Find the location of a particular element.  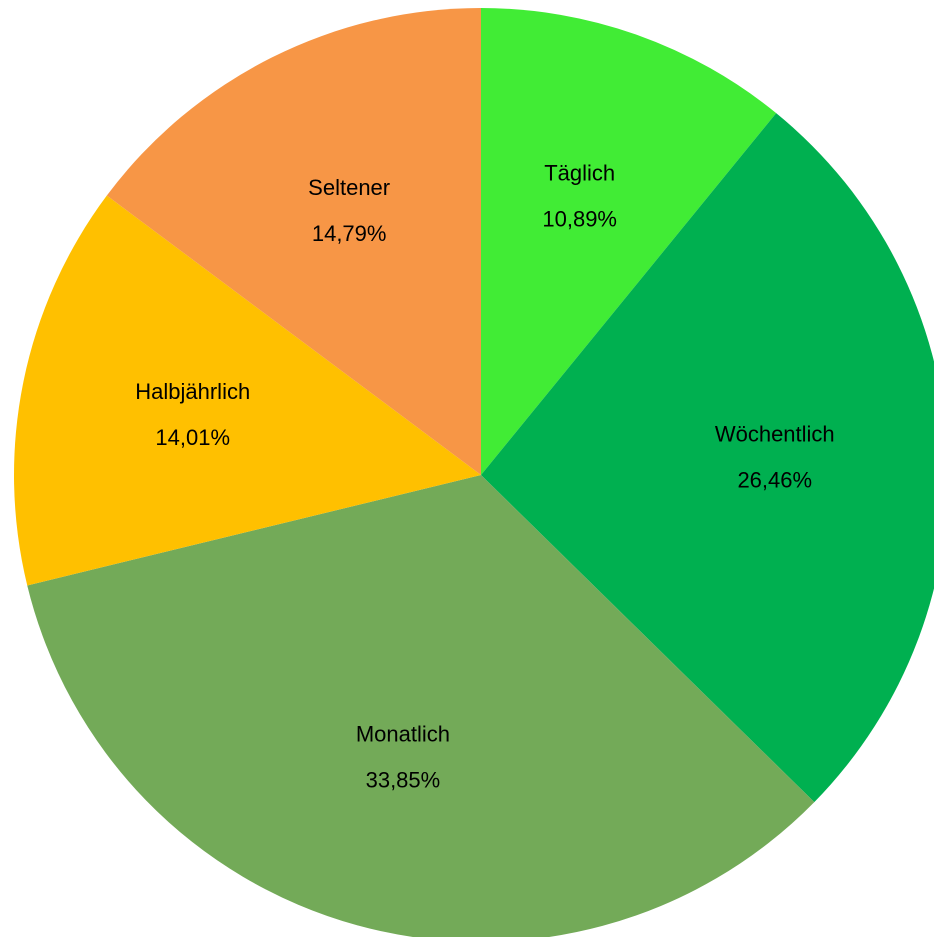

slice-value-label: 10,89% is located at coordinates (579, 219).